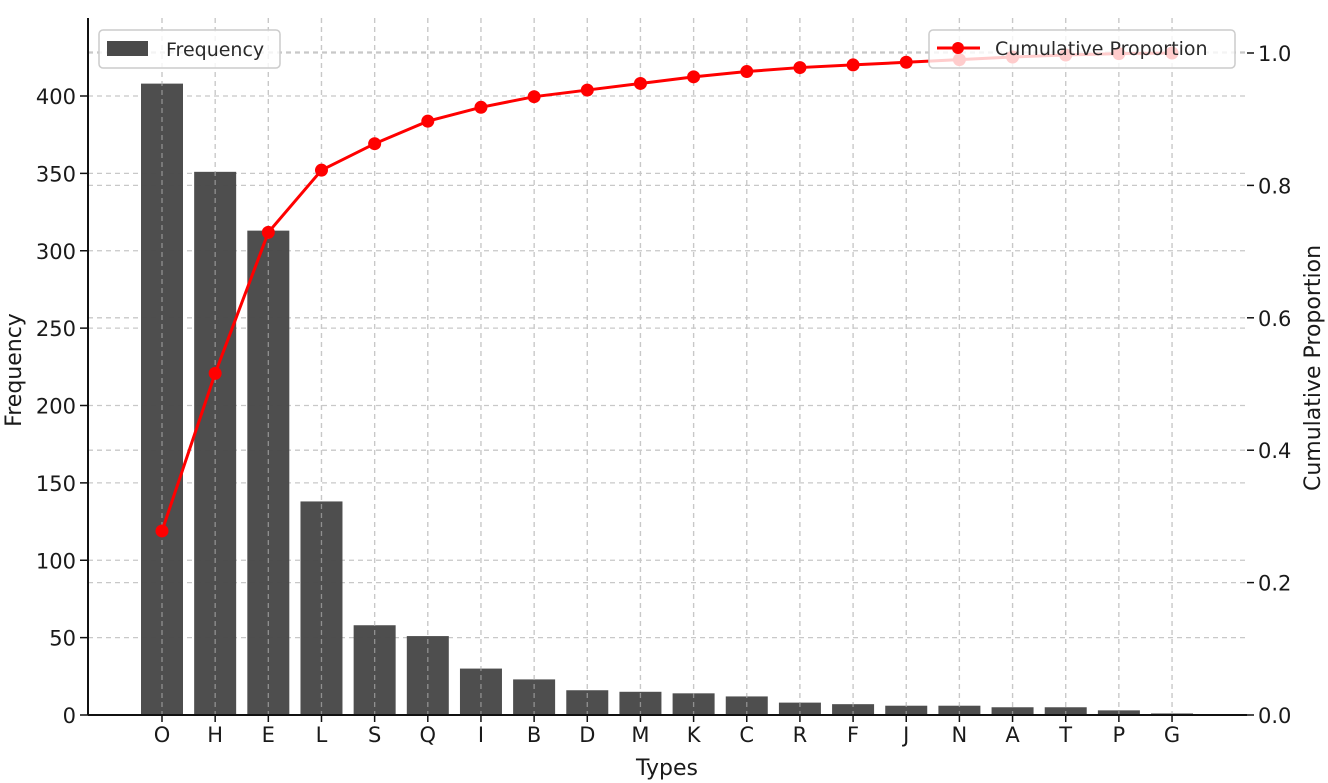  Describe the element at coordinates (666, 768) in the screenshot. I see `x-axis-label: Types` at that location.